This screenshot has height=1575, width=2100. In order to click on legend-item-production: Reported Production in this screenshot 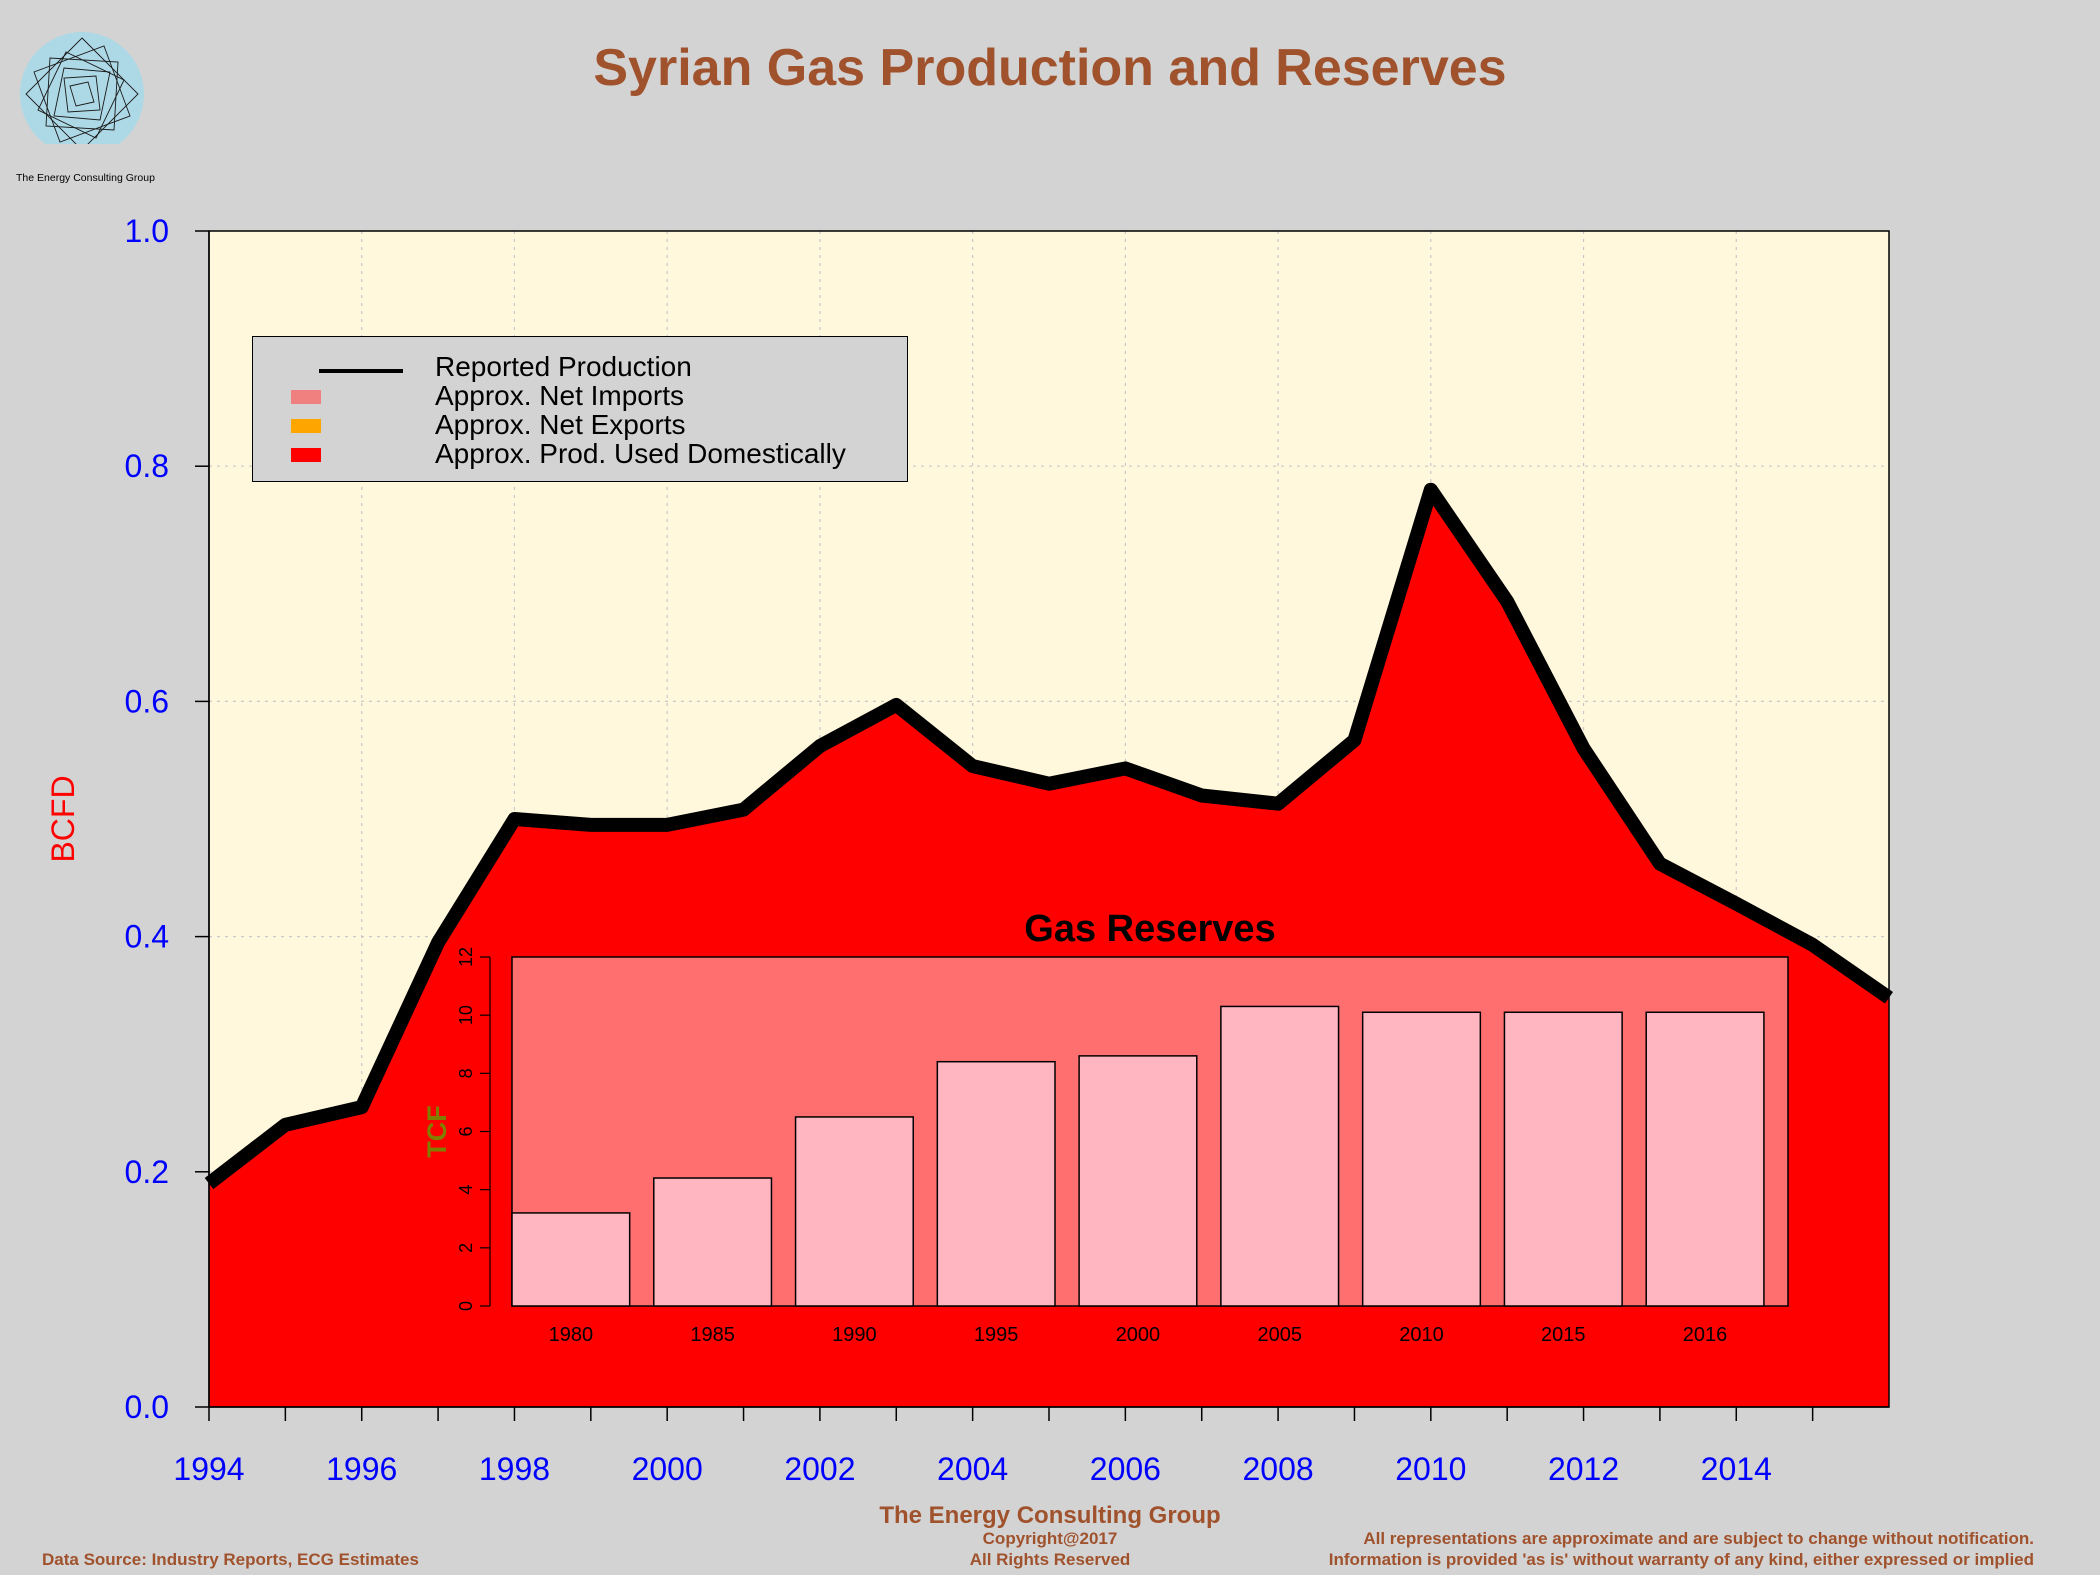, I will do `click(580, 366)`.